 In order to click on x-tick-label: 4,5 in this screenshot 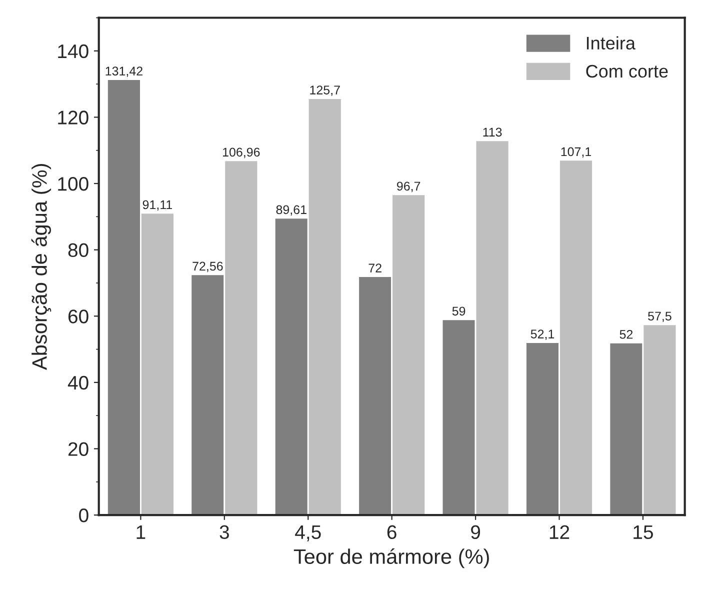, I will do `click(308, 533)`.